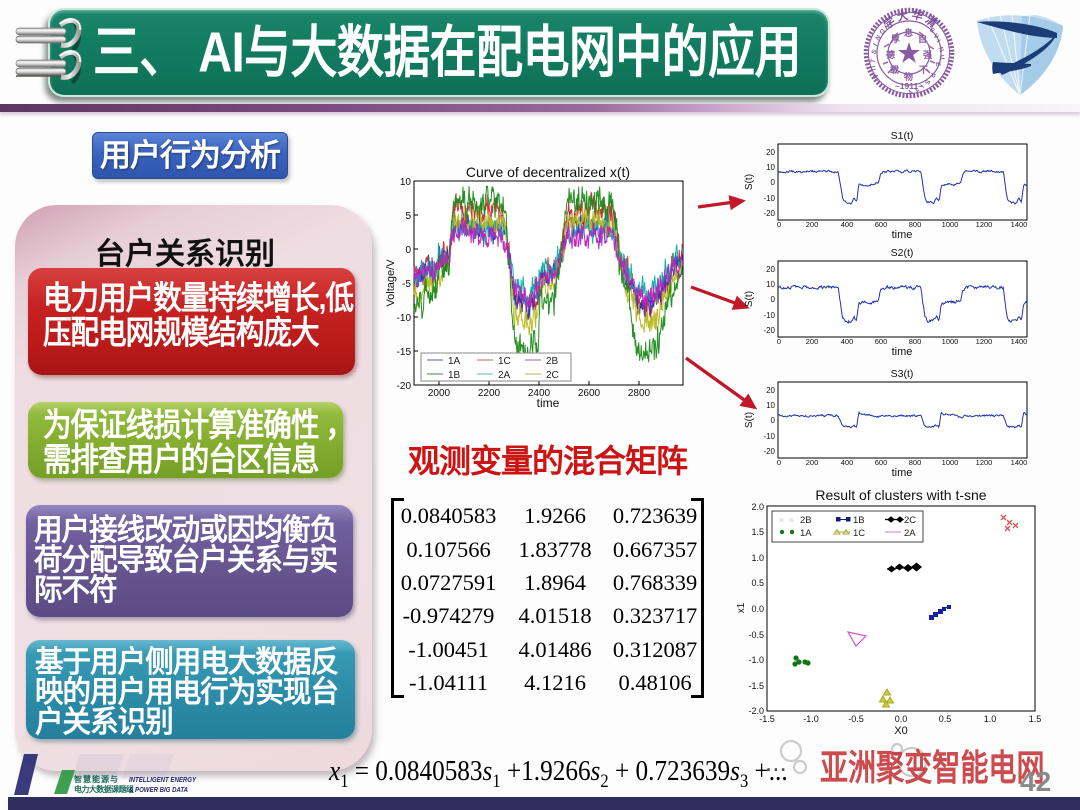 The width and height of the screenshot is (1080, 810). What do you see at coordinates (757, 507) in the screenshot?
I see `svg-text: 2.0` at bounding box center [757, 507].